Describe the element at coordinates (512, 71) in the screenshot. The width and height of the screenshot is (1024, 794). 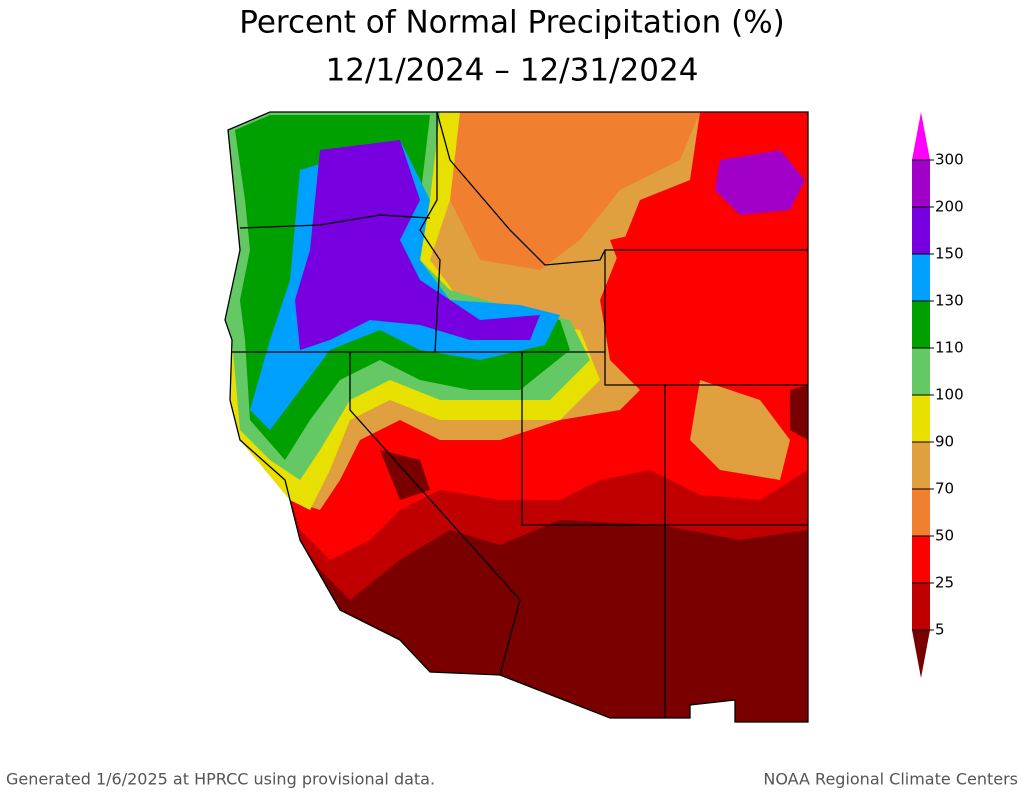
I see `subtitle: 12/1/2024 – 12/31/2024` at that location.